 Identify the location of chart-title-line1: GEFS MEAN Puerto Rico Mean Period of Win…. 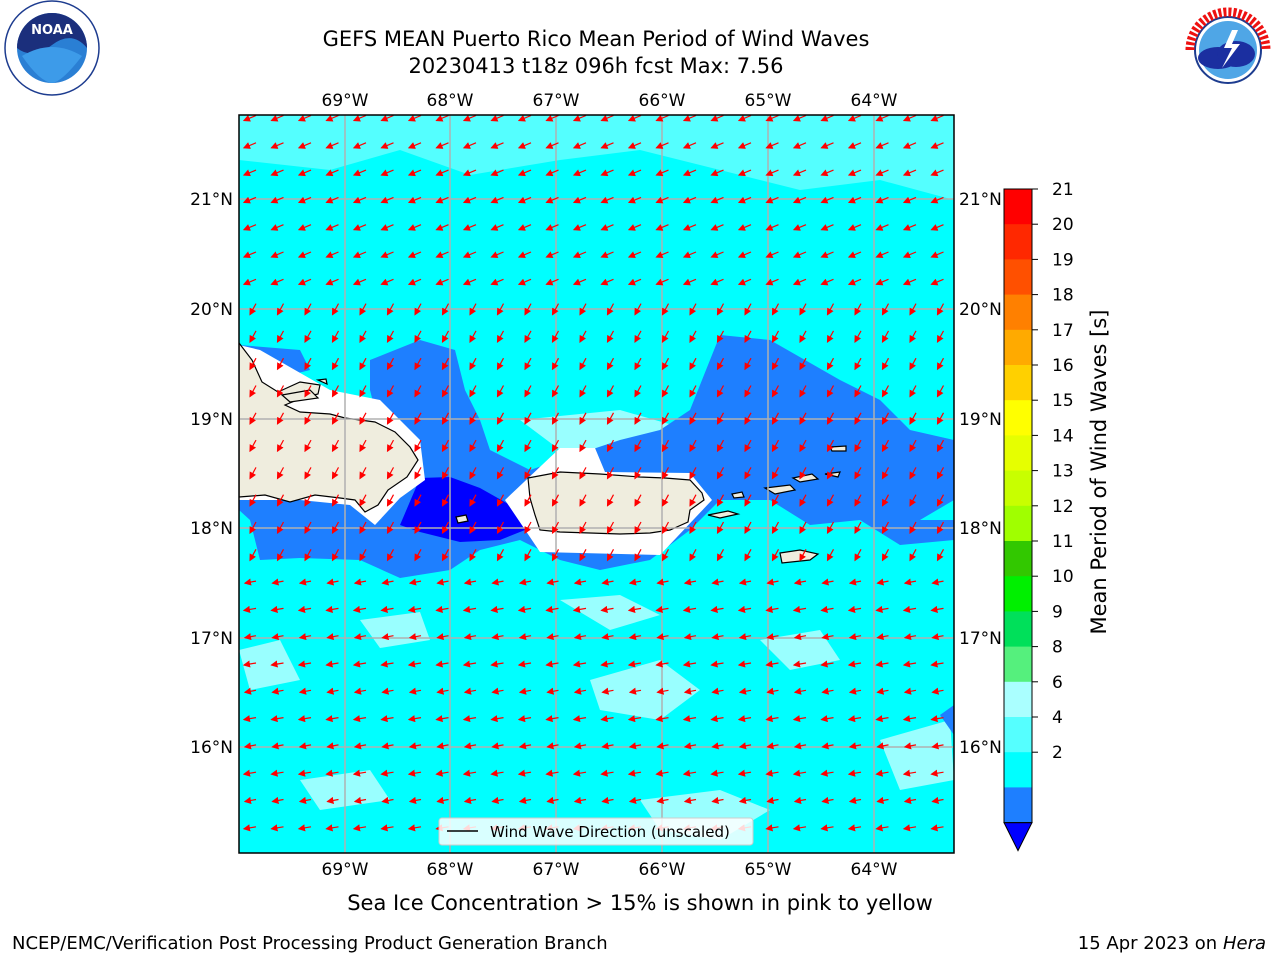
(596, 39).